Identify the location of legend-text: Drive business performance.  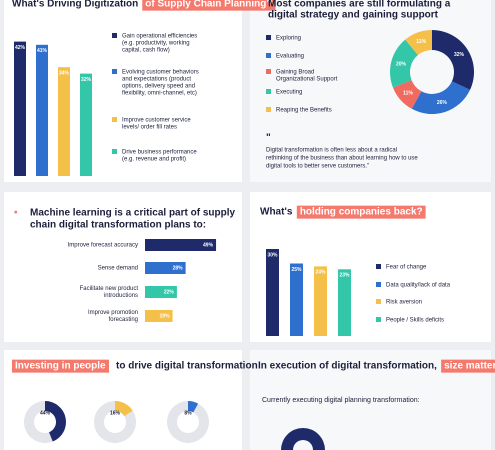
(159, 153).